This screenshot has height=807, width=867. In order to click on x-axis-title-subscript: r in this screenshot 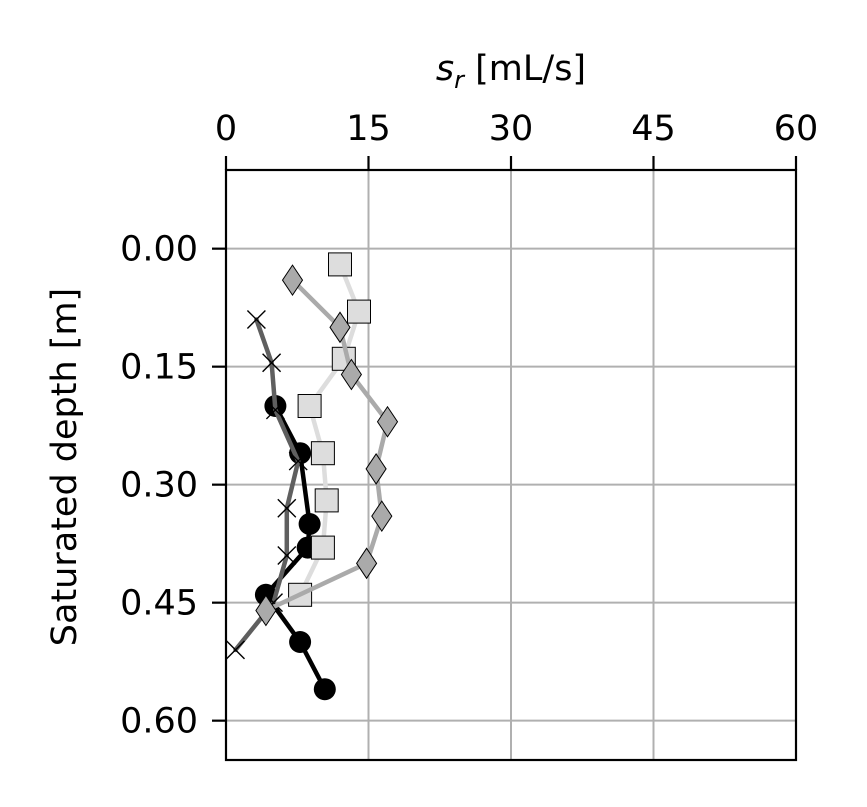, I will do `click(460, 80)`.